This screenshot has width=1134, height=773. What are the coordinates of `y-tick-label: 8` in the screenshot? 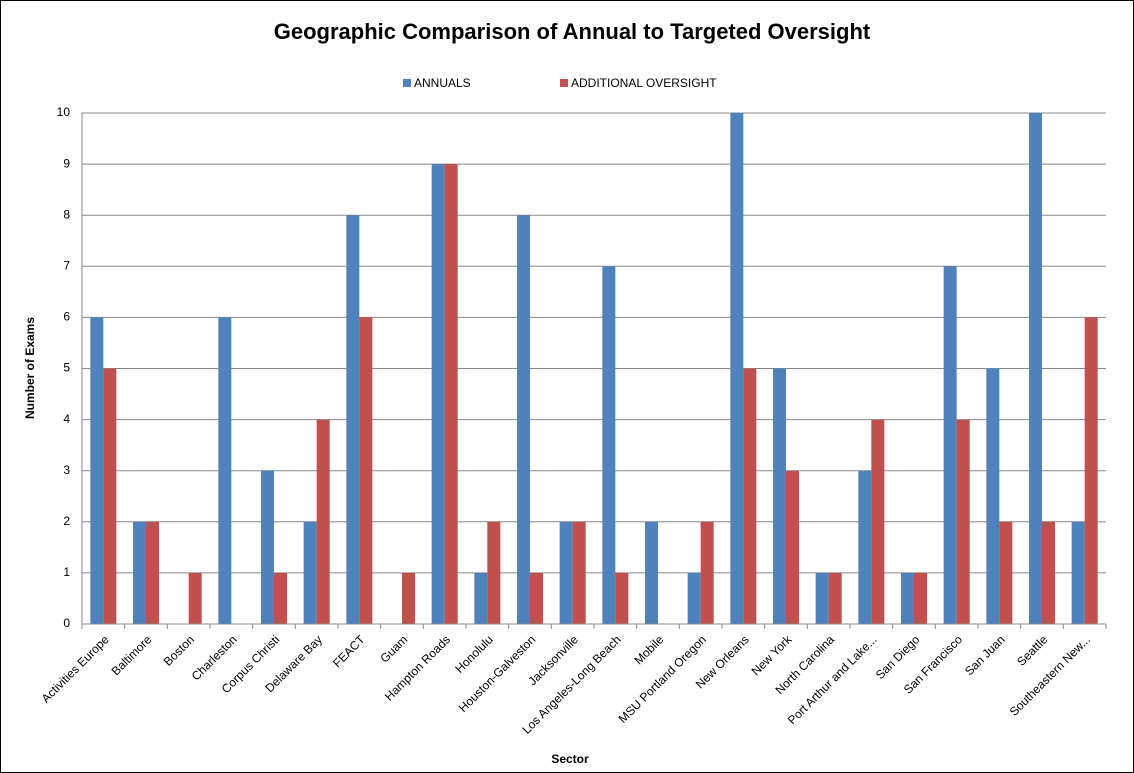 It's located at (66, 214).